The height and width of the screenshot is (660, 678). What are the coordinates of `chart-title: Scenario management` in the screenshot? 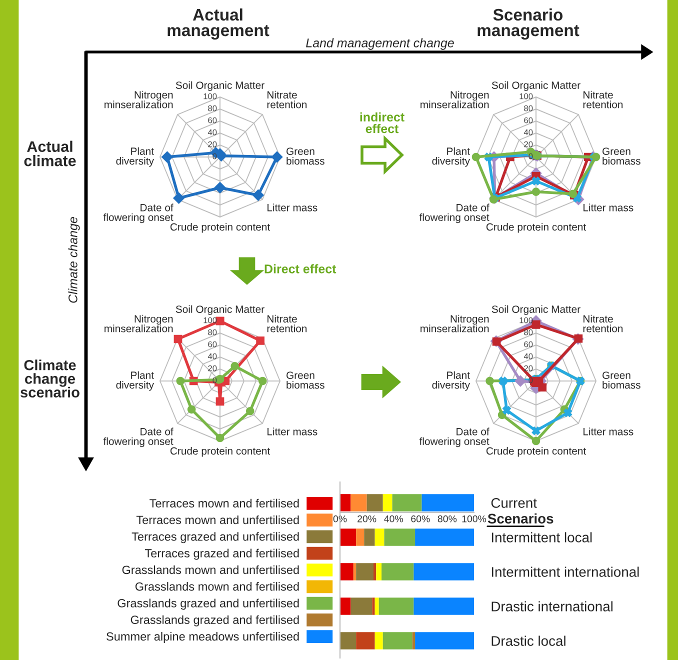 It's located at (529, 24).